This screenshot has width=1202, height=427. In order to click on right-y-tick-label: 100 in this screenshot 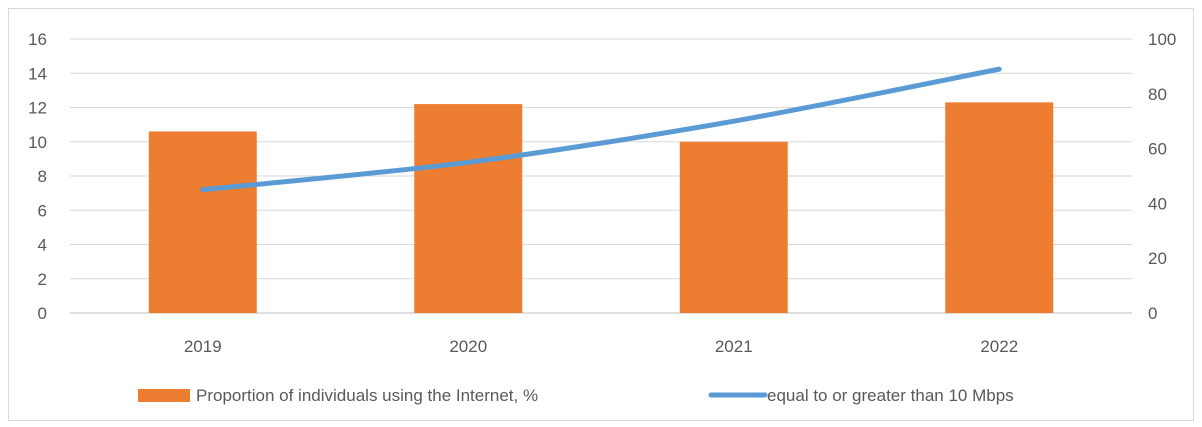, I will do `click(1162, 39)`.